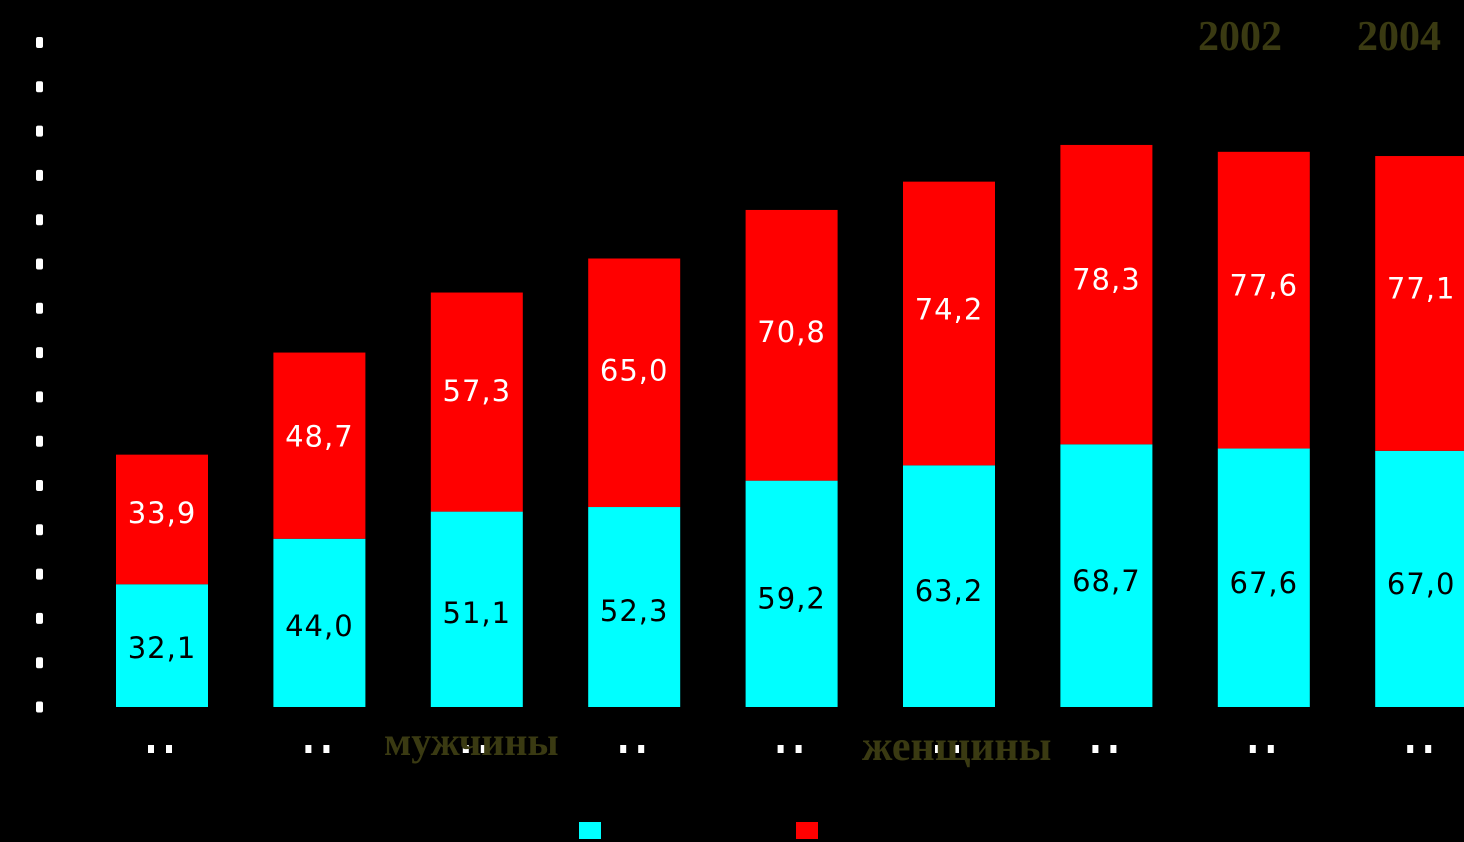  Describe the element at coordinates (634, 611) in the screenshot. I see `data-label-men: 52,3` at that location.